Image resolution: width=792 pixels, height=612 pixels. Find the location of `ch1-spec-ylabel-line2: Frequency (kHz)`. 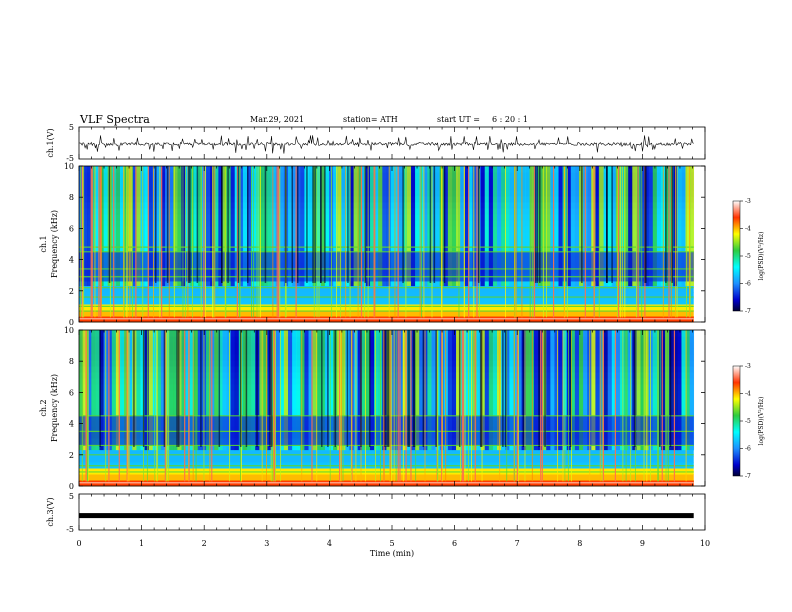

ch1-spec-ylabel-line2: Frequency (kHz) is located at coordinates (54, 244).